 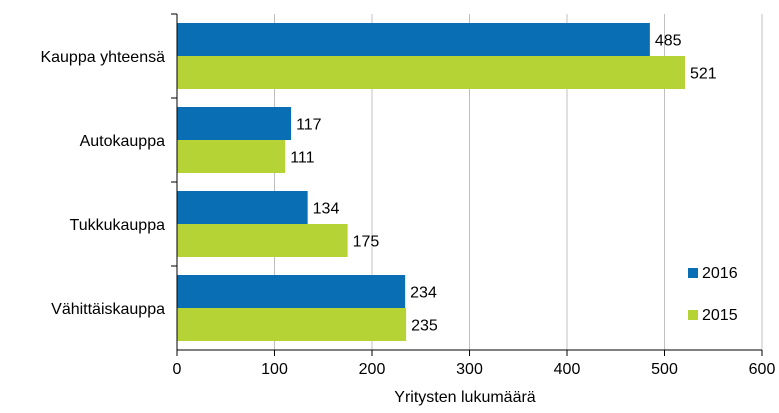 I want to click on category-label: Autokauppa, so click(x=123, y=141).